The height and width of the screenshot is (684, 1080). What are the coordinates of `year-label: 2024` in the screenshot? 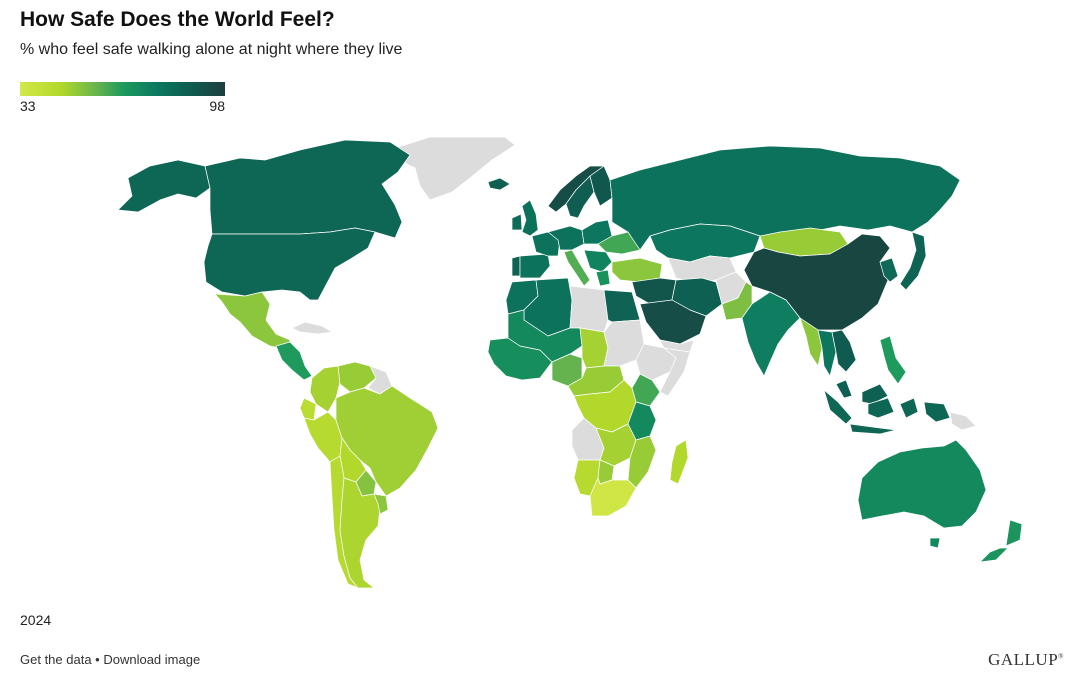 It's located at (36, 620).